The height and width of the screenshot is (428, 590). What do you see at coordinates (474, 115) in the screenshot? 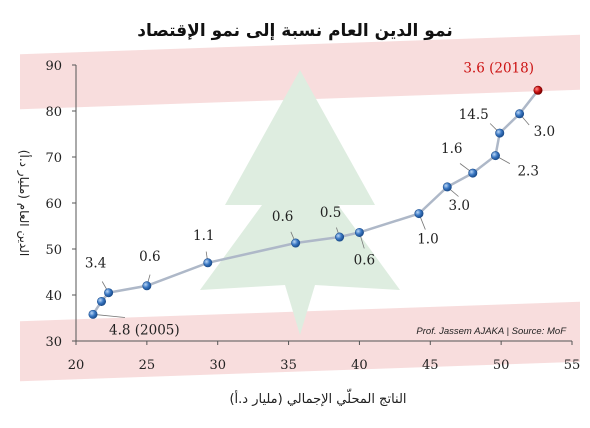
I see `annotation-label: 14.5` at bounding box center [474, 115].